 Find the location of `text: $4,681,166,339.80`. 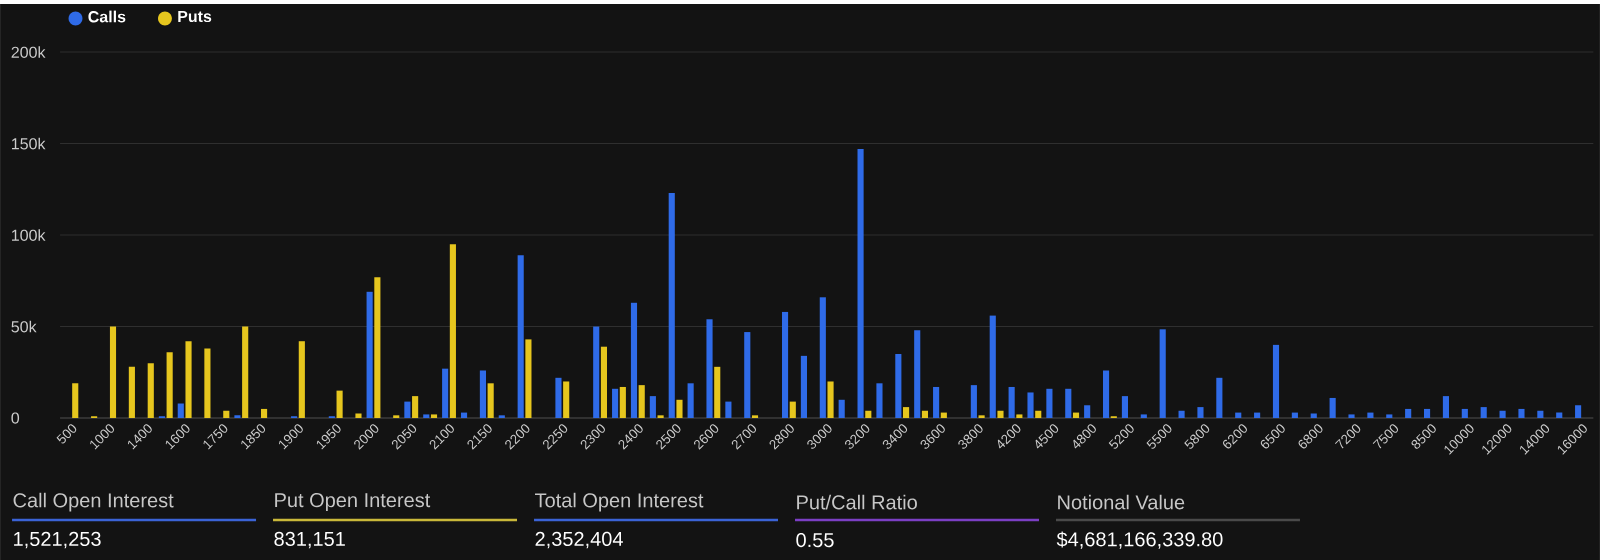

text: $4,681,166,339.80 is located at coordinates (1139, 540).